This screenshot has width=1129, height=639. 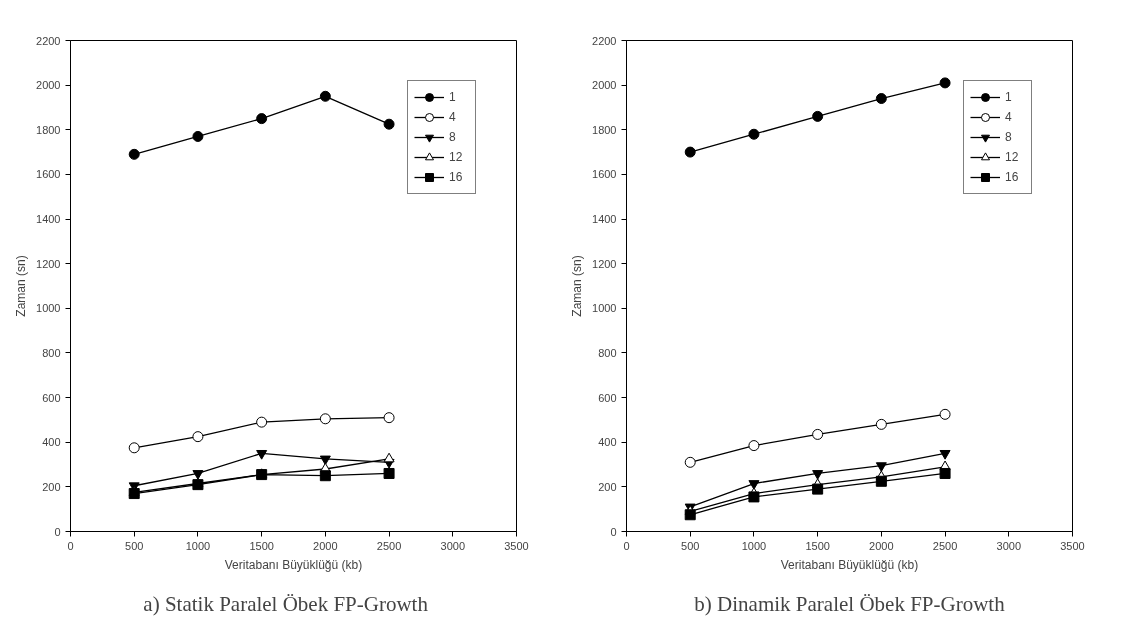 What do you see at coordinates (286, 603) in the screenshot?
I see `text: a) Statik Paralel Öbek FP-Growth` at bounding box center [286, 603].